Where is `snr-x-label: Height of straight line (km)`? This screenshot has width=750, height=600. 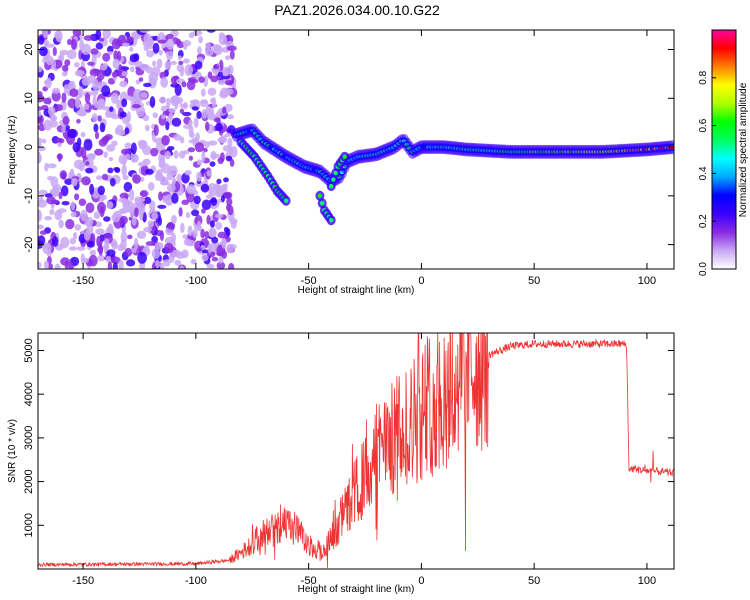
snr-x-label: Height of straight line (km) is located at coordinates (356, 589).